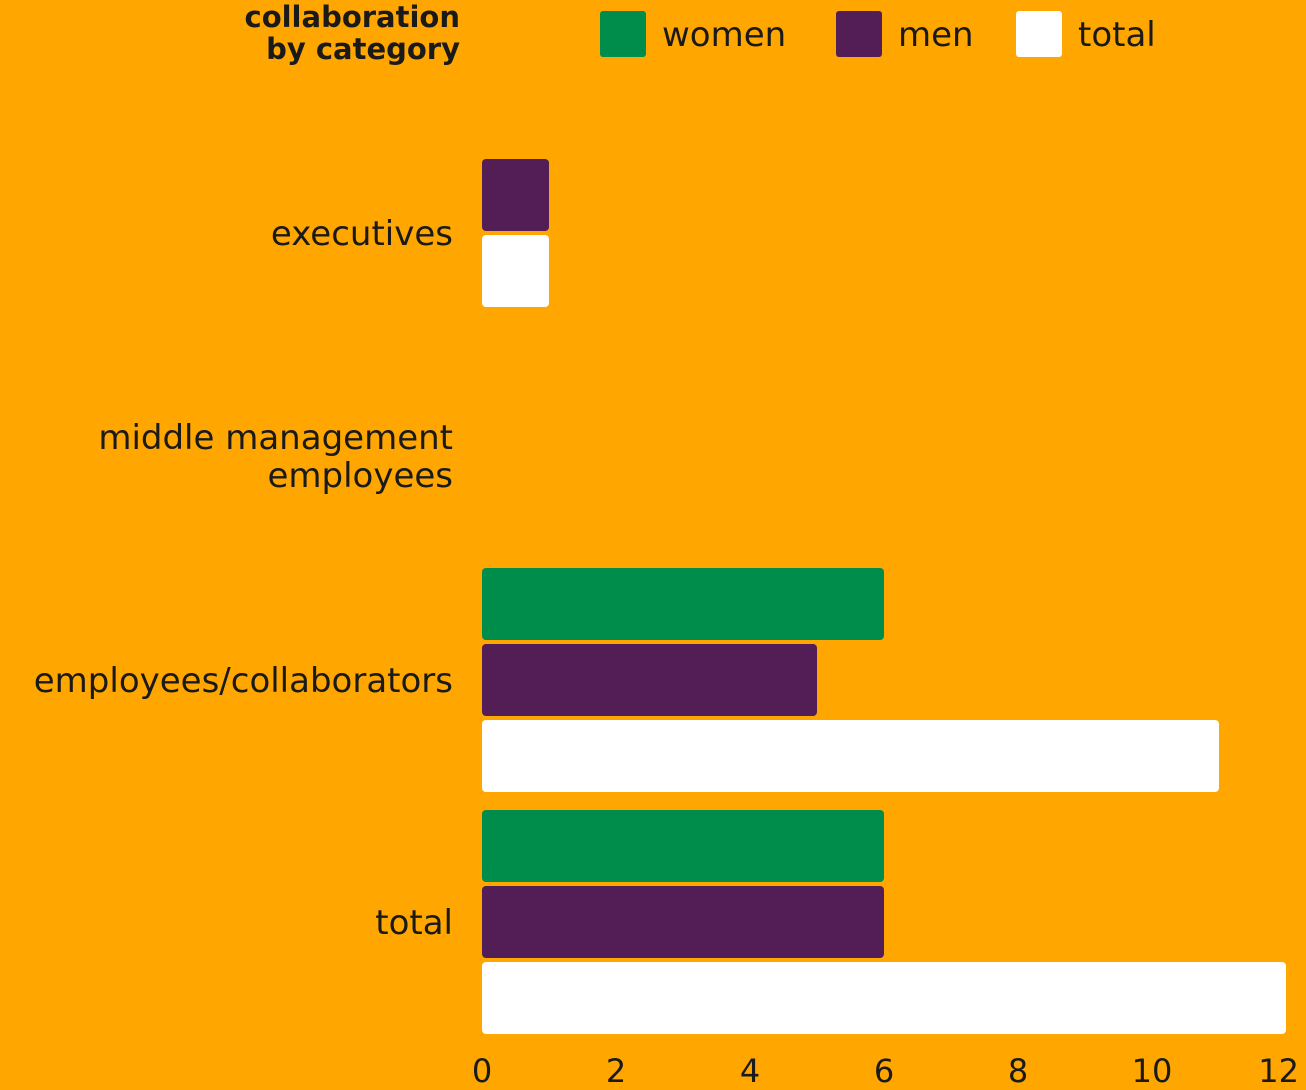  Describe the element at coordinates (1278, 1071) in the screenshot. I see `x-tick-label: 12` at that location.